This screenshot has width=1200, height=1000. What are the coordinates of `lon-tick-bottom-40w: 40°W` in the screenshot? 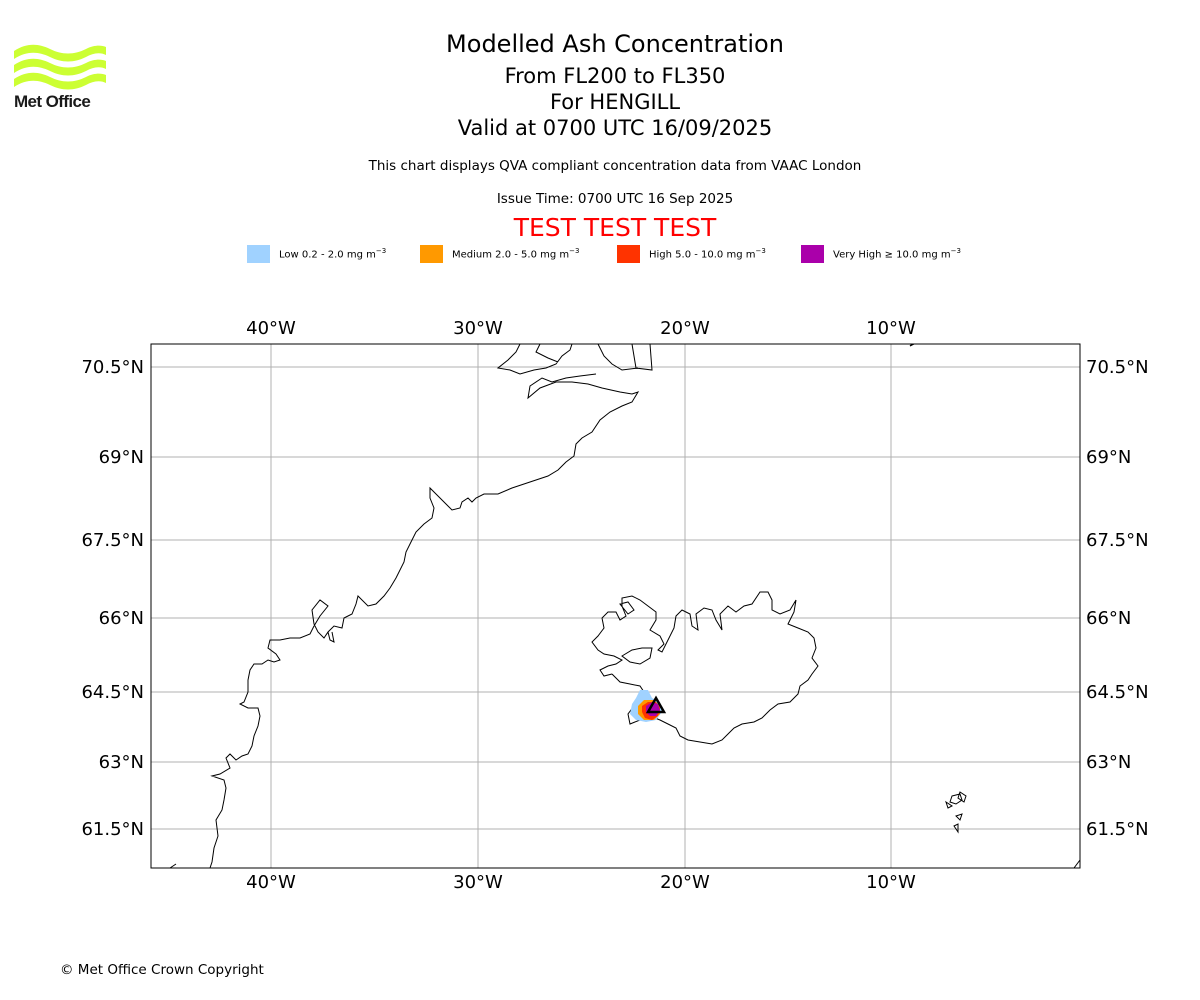 It's located at (271, 882).